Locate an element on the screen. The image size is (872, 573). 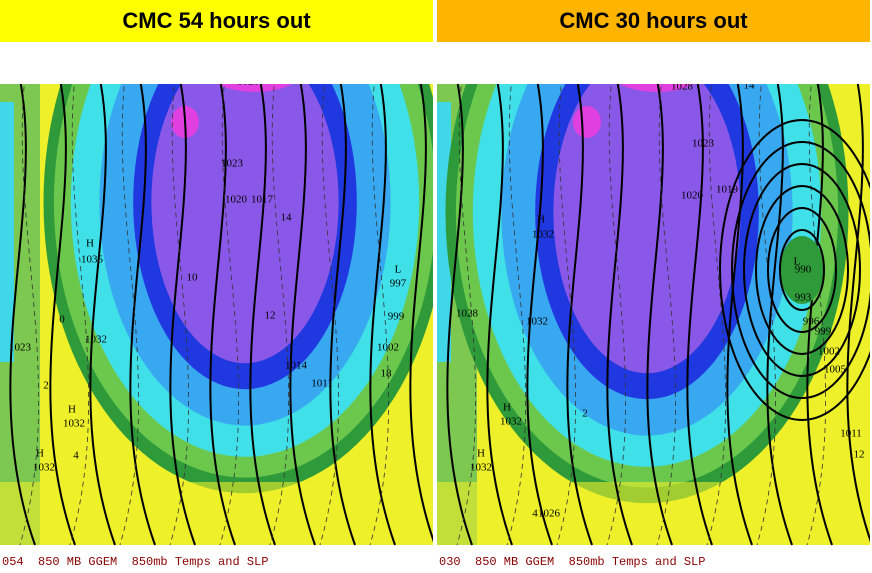
map-label: 996 is located at coordinates (811, 322).